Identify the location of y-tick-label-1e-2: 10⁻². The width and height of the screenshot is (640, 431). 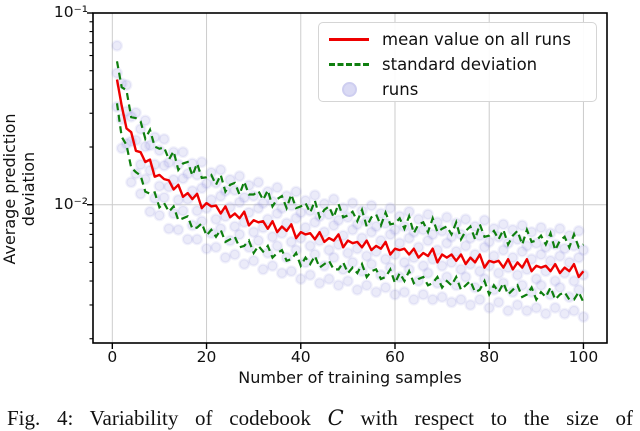
(70, 204).